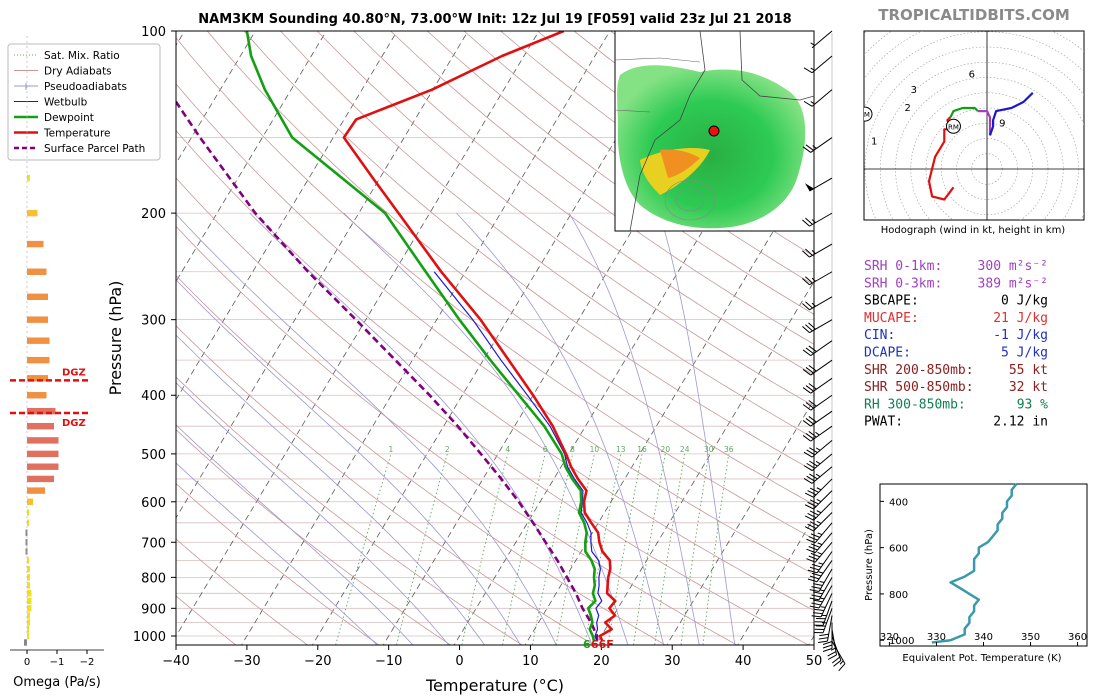 This screenshot has width=1100, height=700. I want to click on mixing-ratio-label: 4, so click(507, 449).